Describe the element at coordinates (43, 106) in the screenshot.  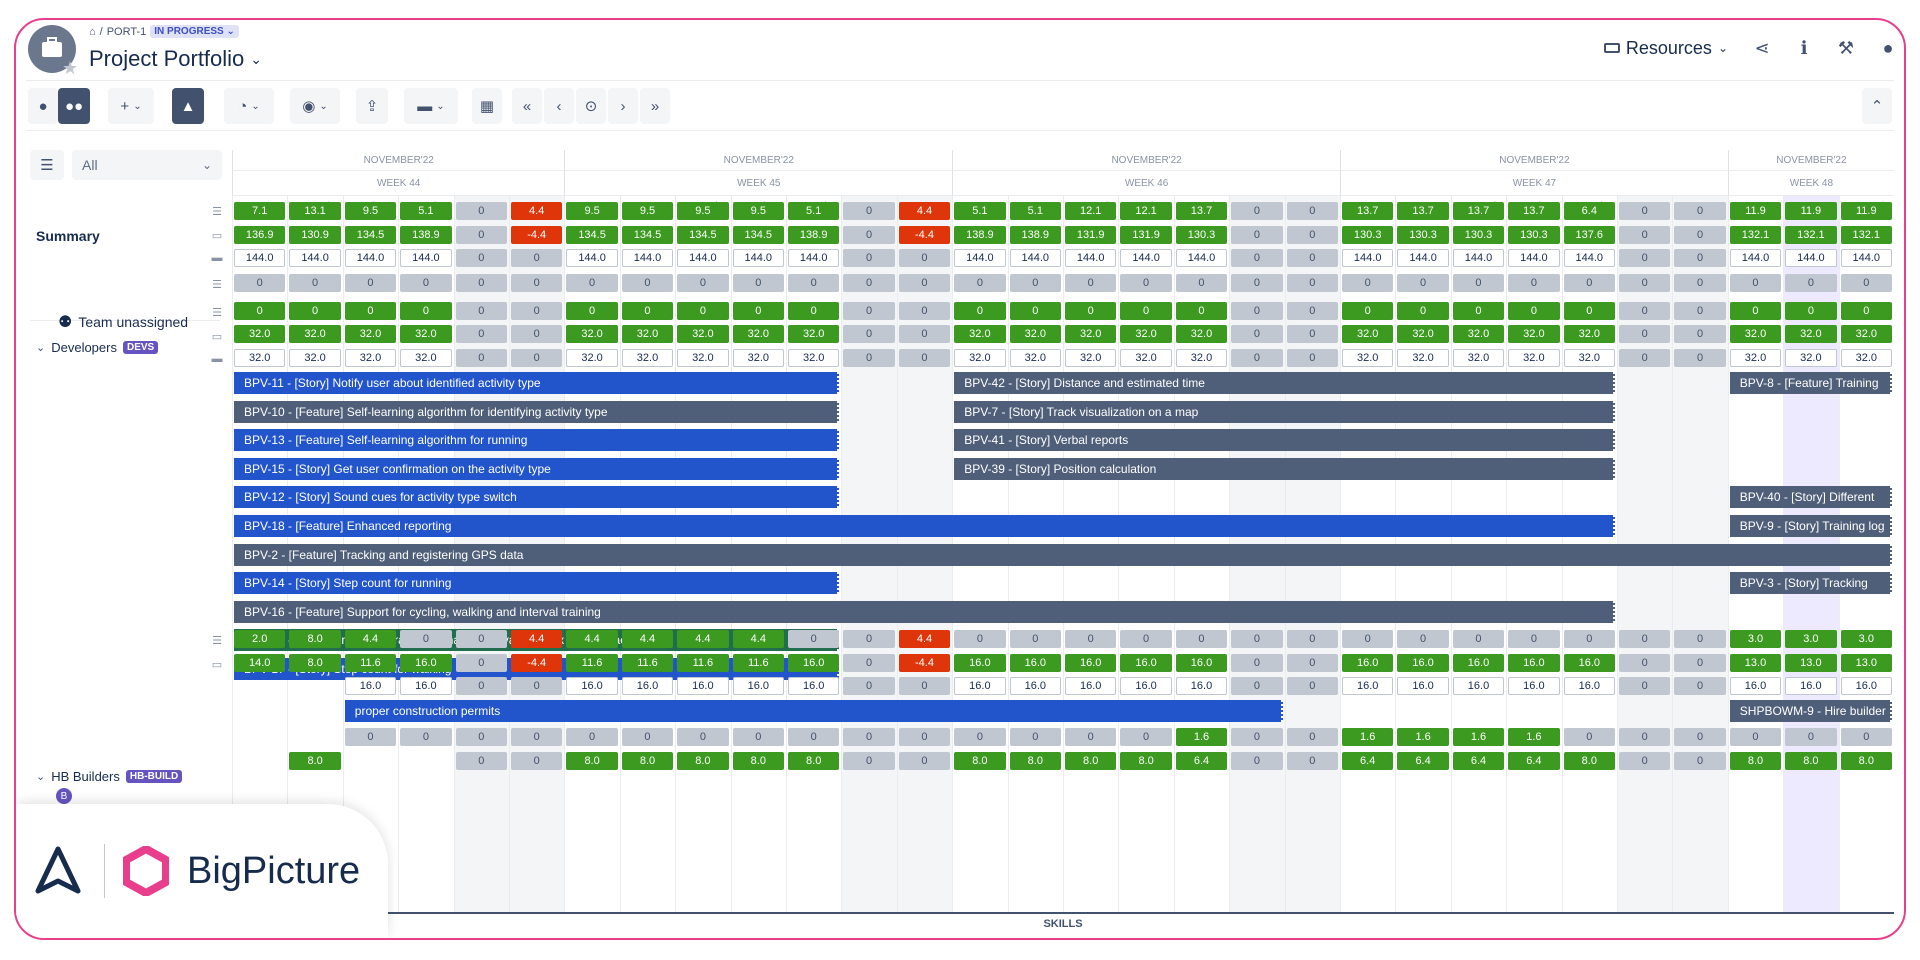
I see `single-user-icon: ●` at that location.